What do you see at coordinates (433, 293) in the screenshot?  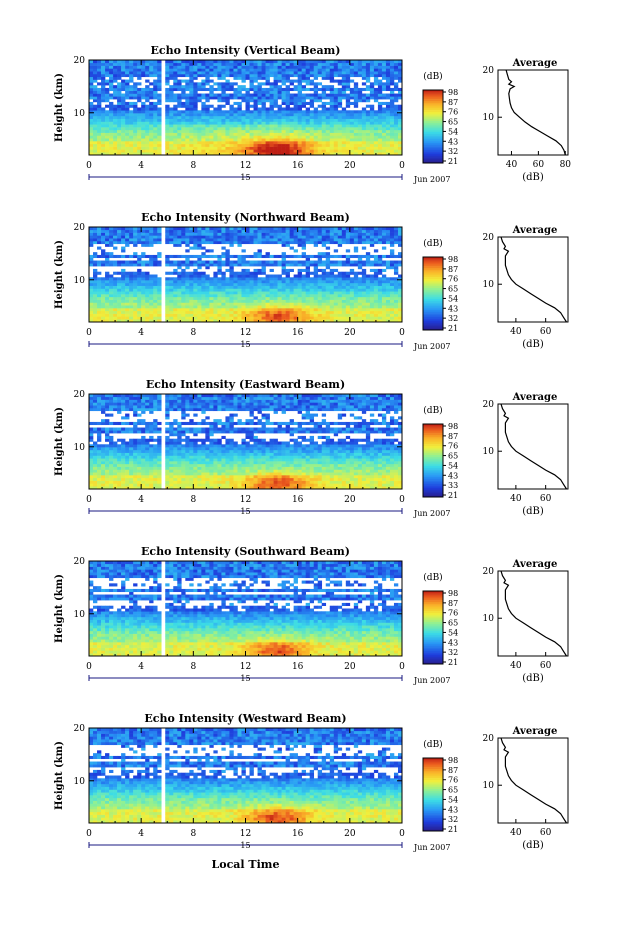 I see `colorbar-frame` at bounding box center [433, 293].